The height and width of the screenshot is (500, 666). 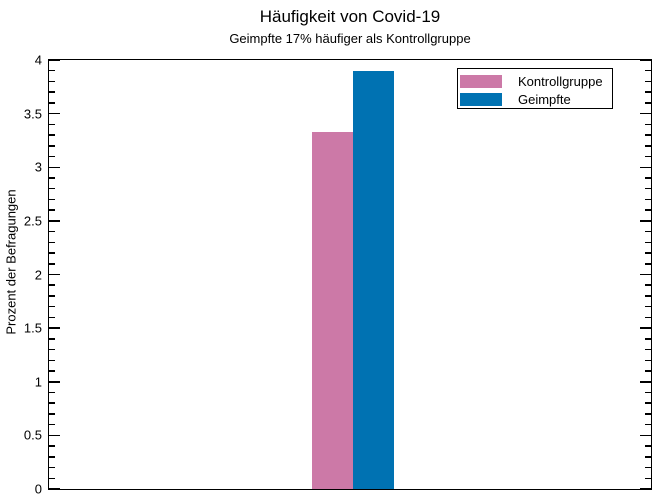 What do you see at coordinates (350, 16) in the screenshot?
I see `chart-title: Häufigkeit von Covid-19` at bounding box center [350, 16].